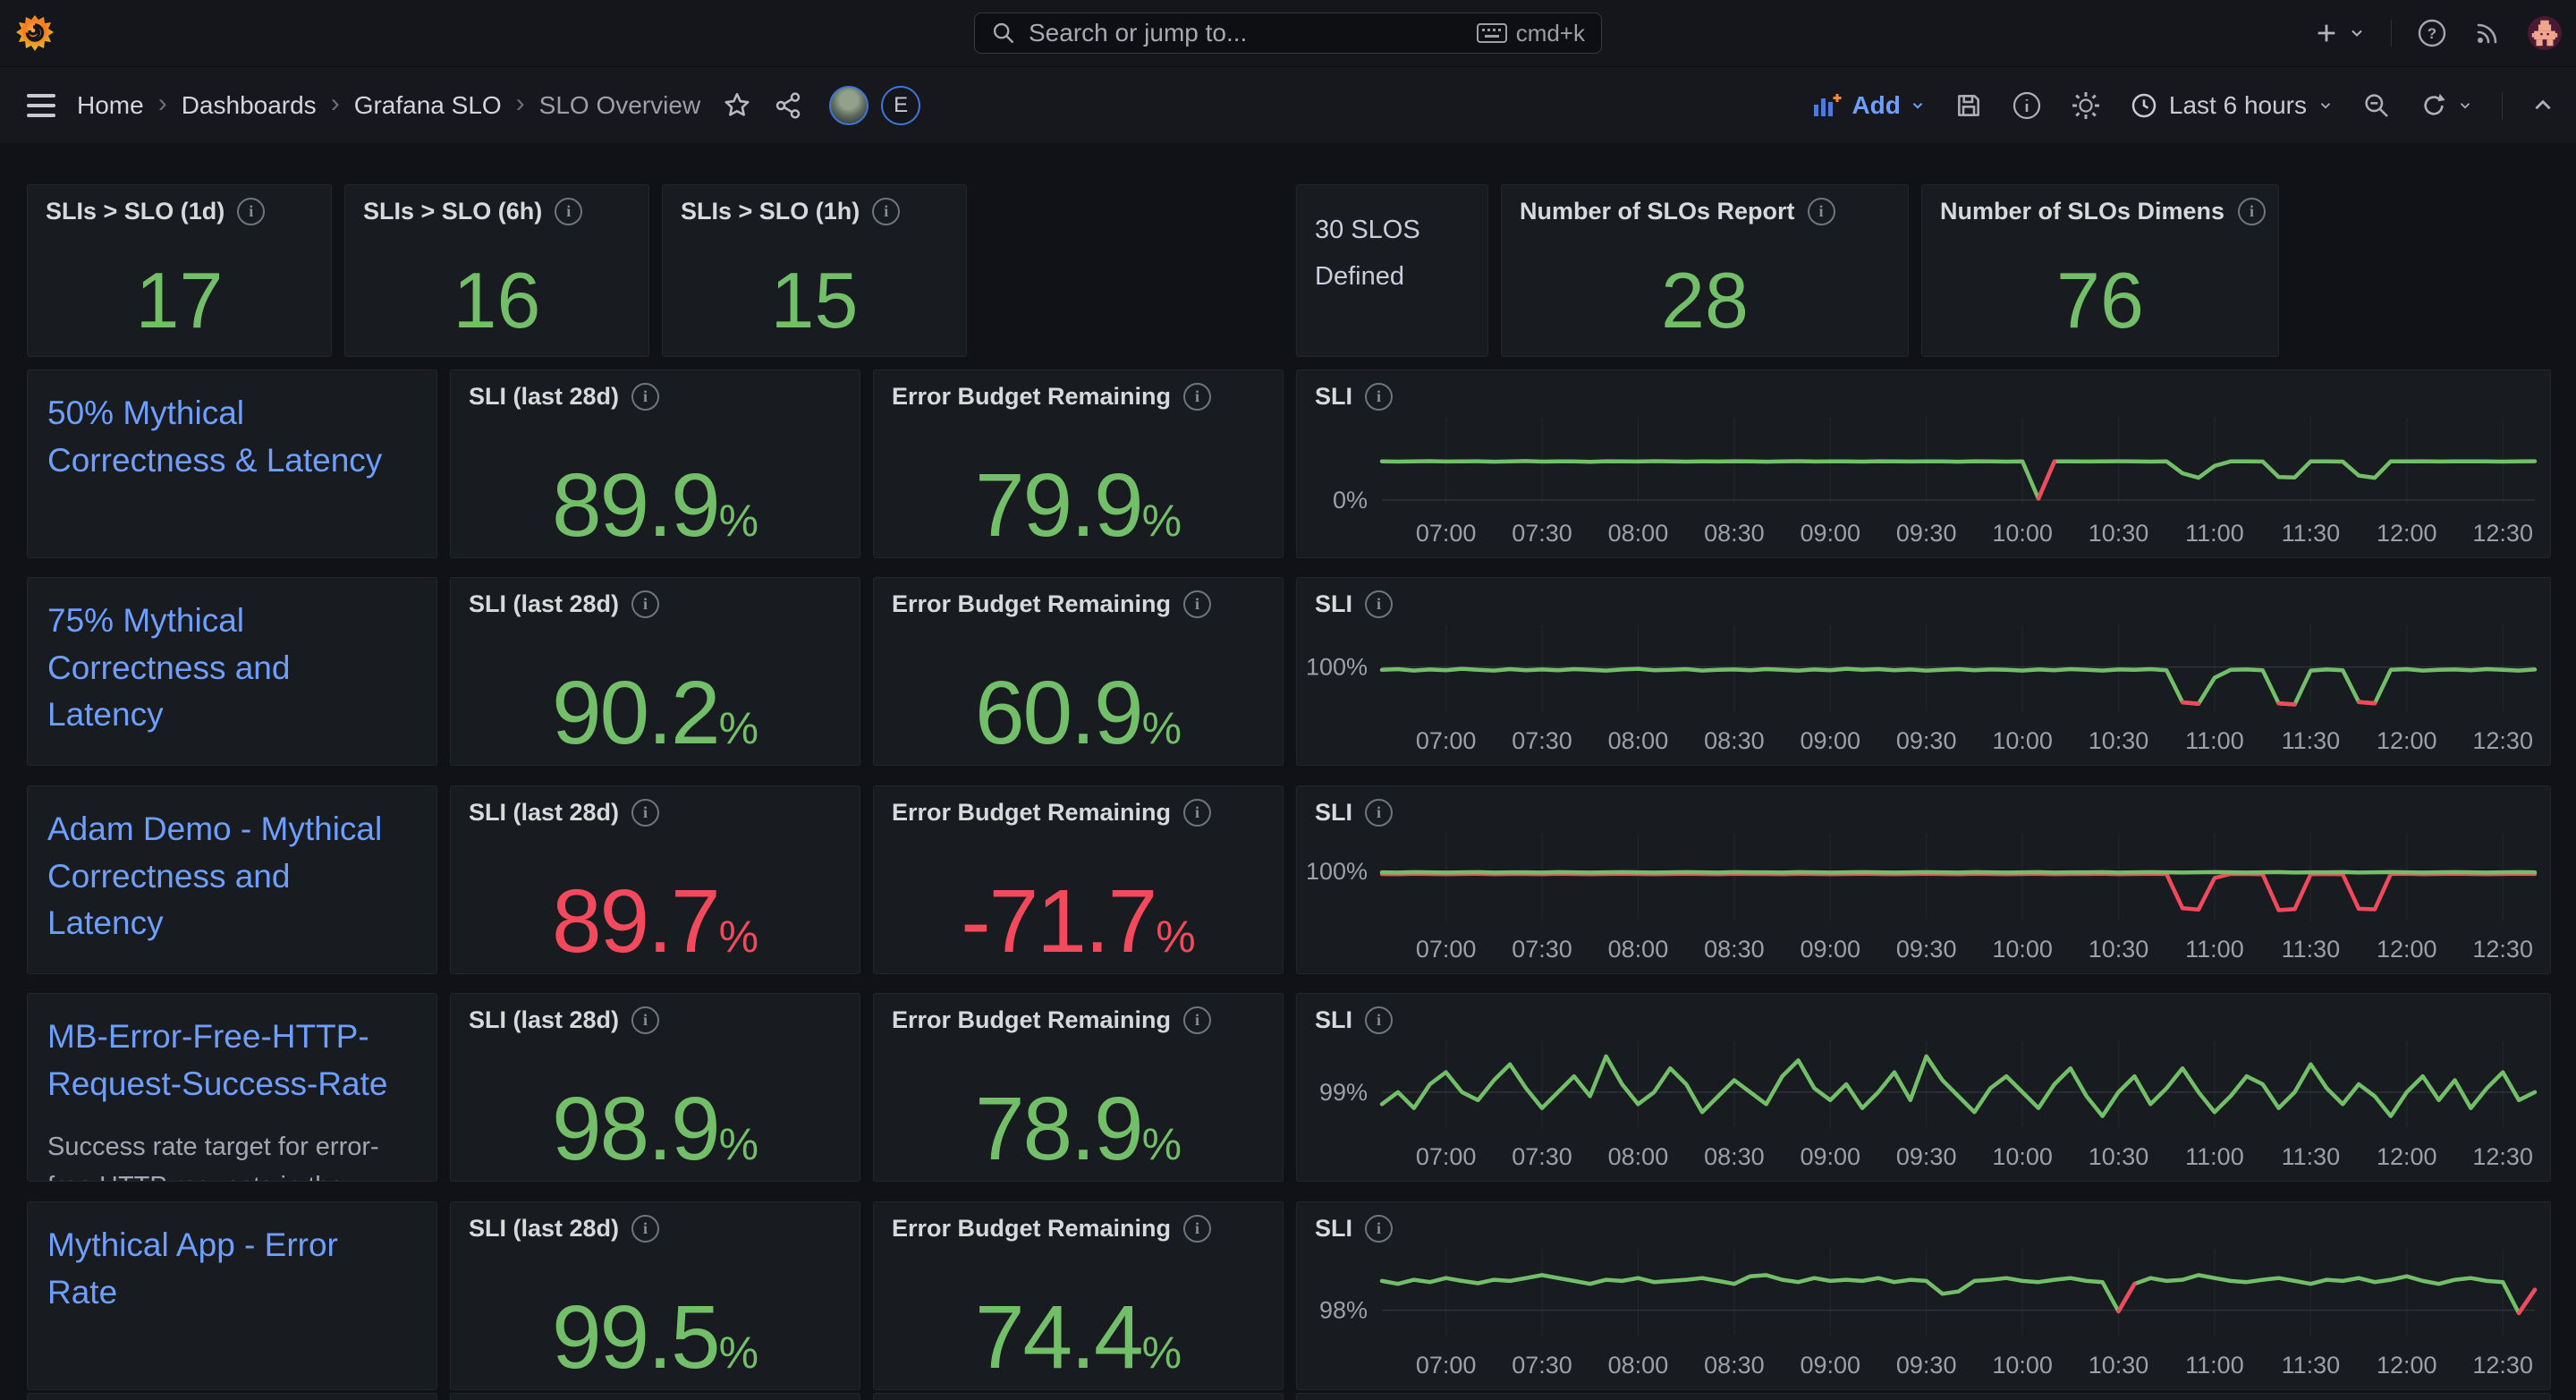  I want to click on panel-header: SLIs > SLO (6h) i, so click(473, 211).